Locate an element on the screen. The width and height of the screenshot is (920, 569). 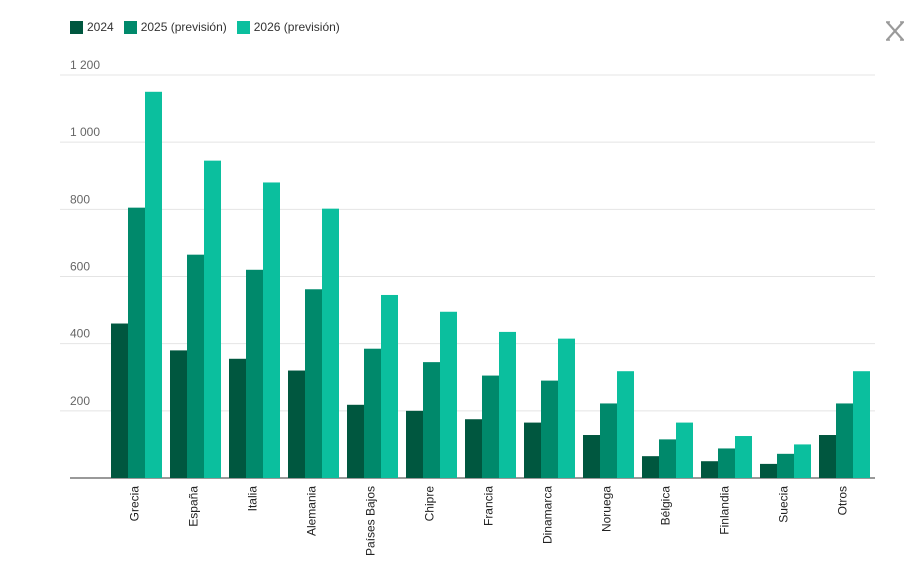
x-category-label: Noruega is located at coordinates (607, 509).